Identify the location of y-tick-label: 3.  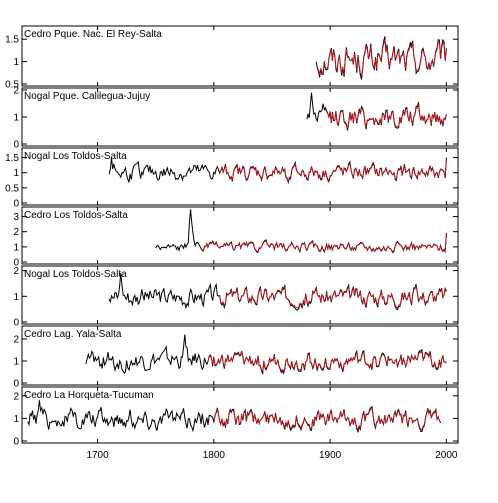
(16, 217).